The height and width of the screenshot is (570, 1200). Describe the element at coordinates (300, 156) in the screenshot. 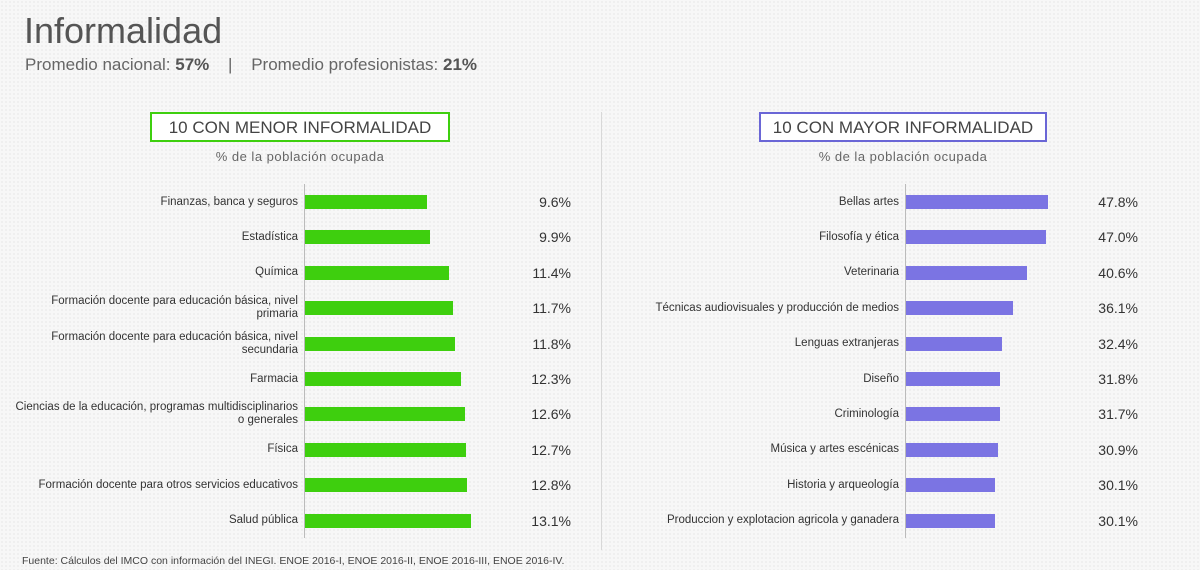

I see `low-informality-subtitle: % de la población ocupada` at that location.